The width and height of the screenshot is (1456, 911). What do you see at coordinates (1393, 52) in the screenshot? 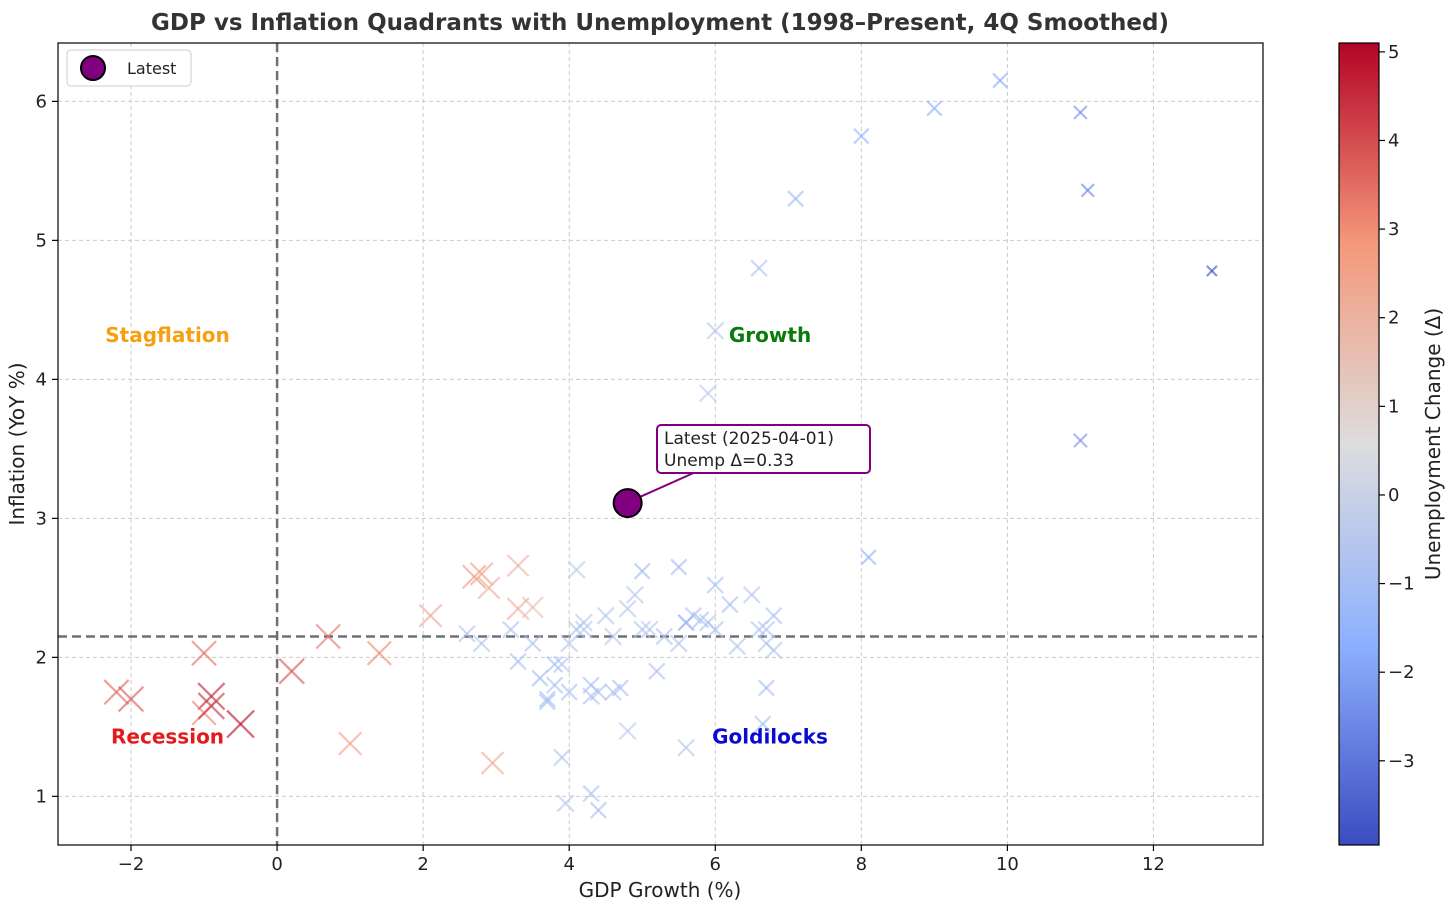
I see `colorbar-tick-label: 5` at bounding box center [1393, 52].